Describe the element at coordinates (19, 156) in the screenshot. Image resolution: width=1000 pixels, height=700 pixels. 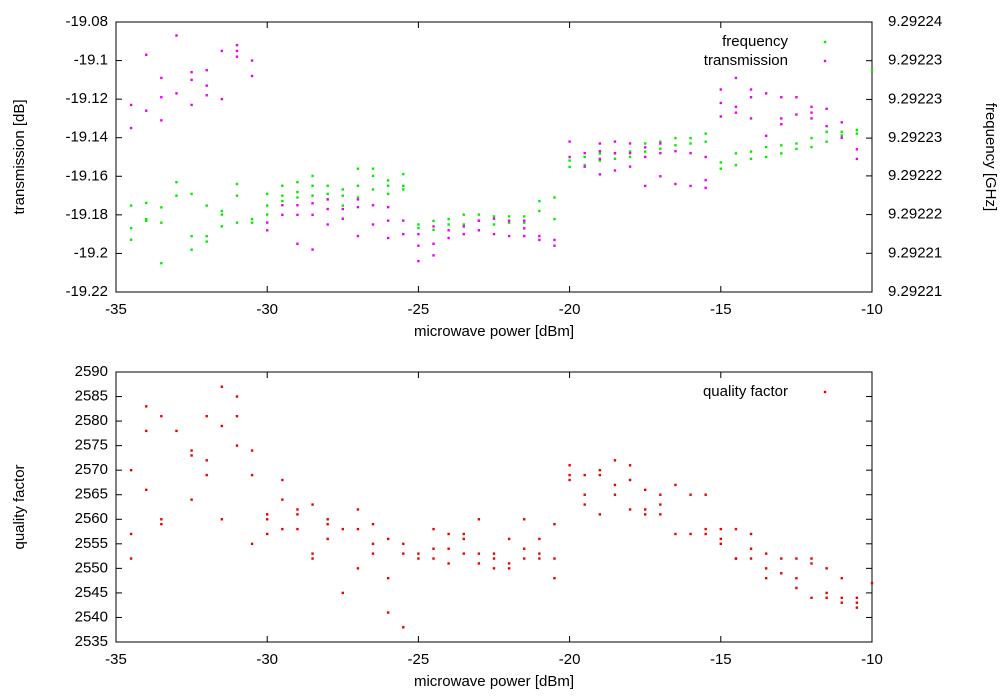
I see `y-axis-label: transmission [dB]` at that location.